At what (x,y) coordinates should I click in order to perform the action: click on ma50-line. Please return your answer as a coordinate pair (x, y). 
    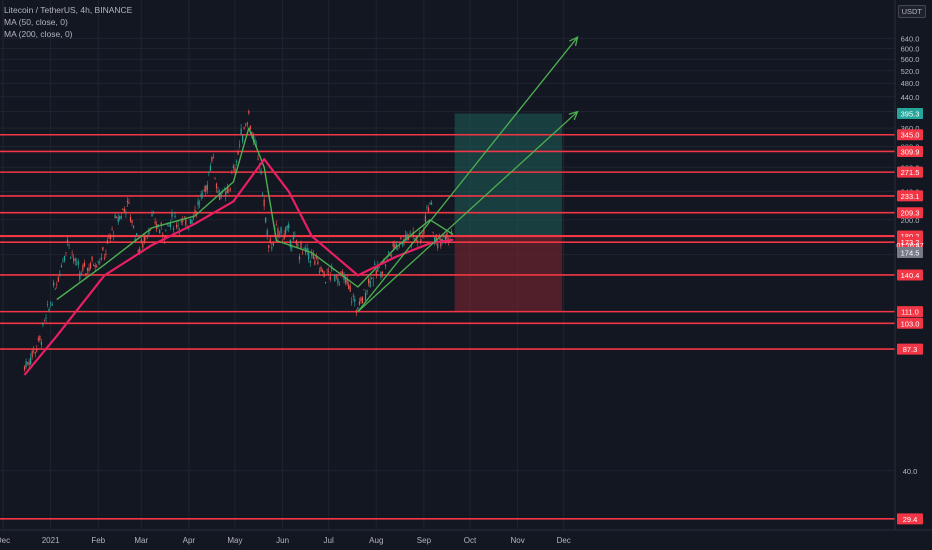
    Looking at the image, I should click on (255, 214).